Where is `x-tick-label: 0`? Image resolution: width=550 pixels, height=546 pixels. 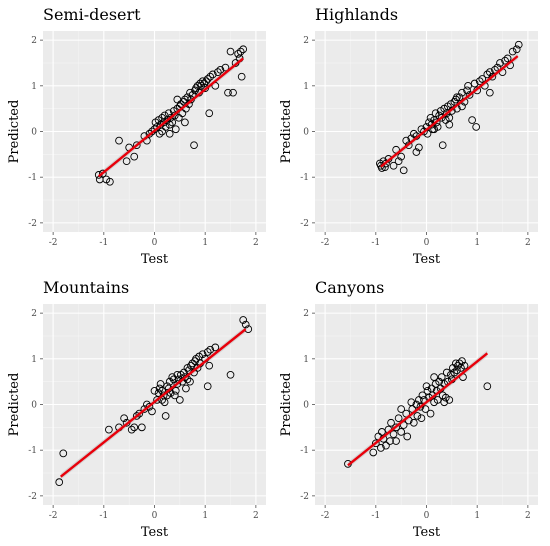
x-tick-label: 0 is located at coordinates (427, 516).